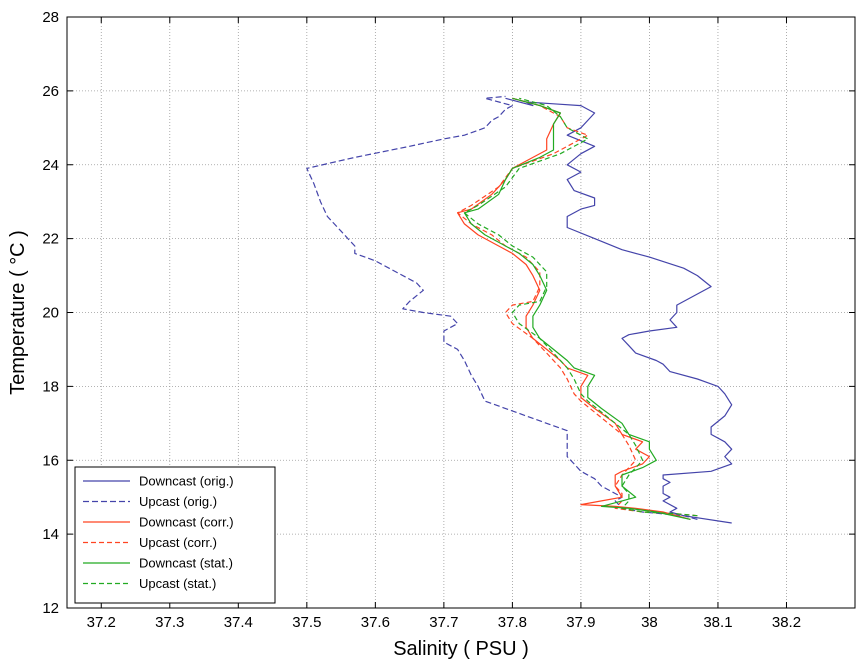 The image size is (857, 662). What do you see at coordinates (512, 622) in the screenshot?
I see `x-tick-label: 37.8` at bounding box center [512, 622].